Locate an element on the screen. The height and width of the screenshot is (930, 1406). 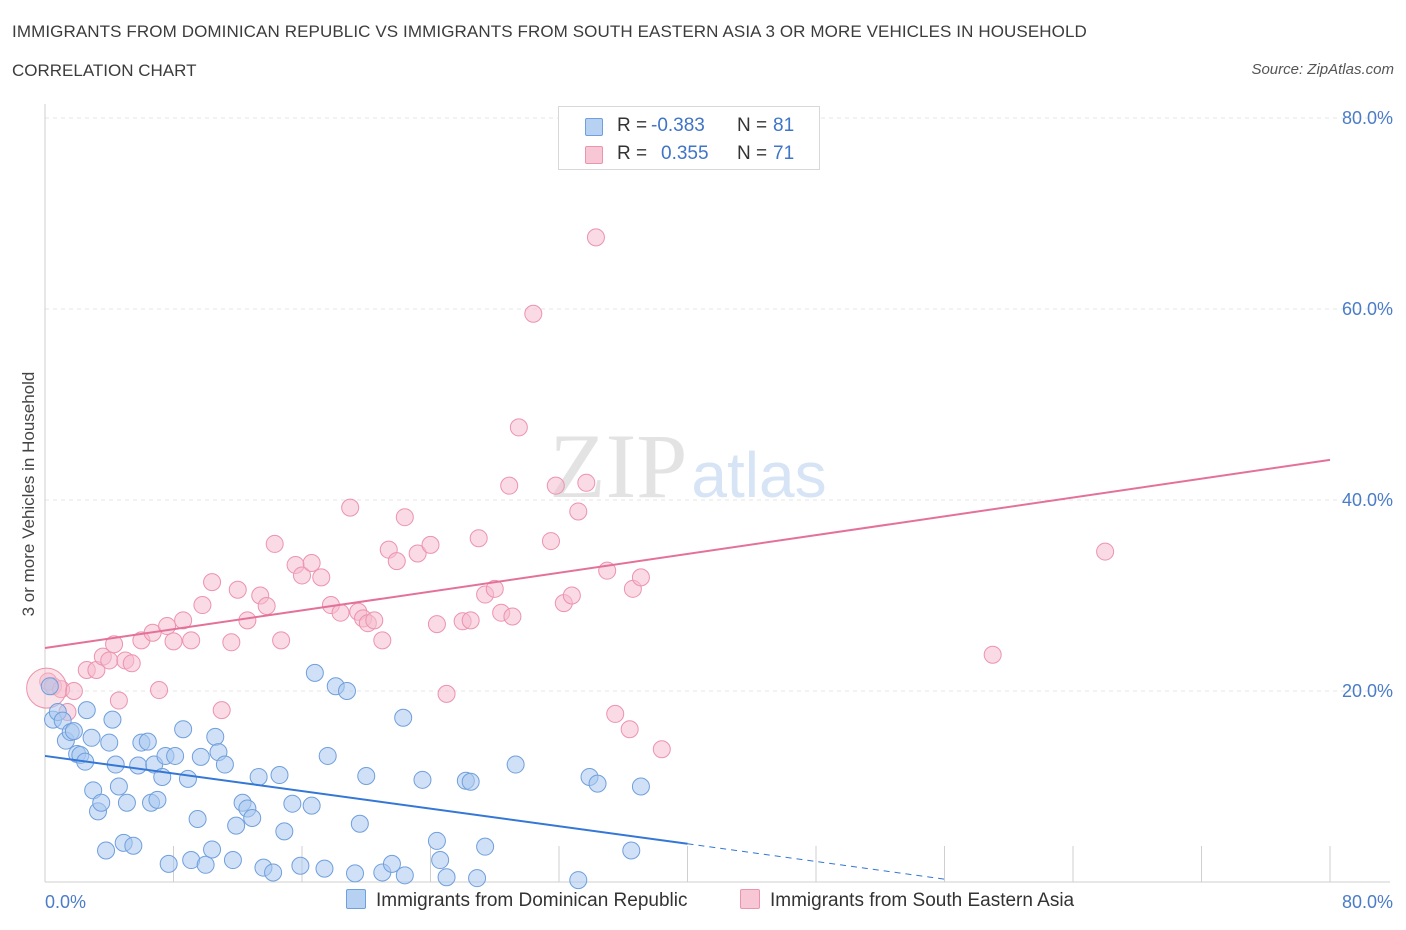
series-dominican-republic is located at coordinates (345, 776).